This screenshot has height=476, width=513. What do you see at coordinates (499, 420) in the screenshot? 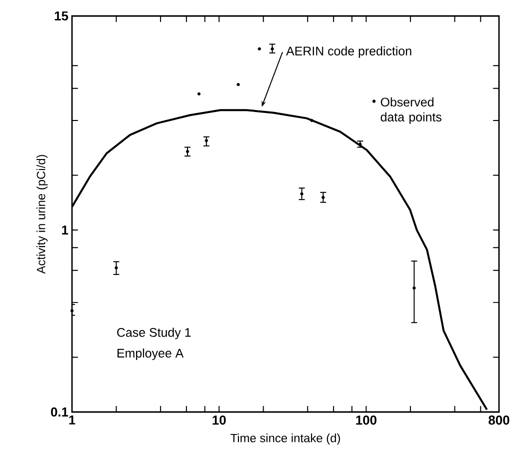
I see `x-tick-label: 800` at bounding box center [499, 420].